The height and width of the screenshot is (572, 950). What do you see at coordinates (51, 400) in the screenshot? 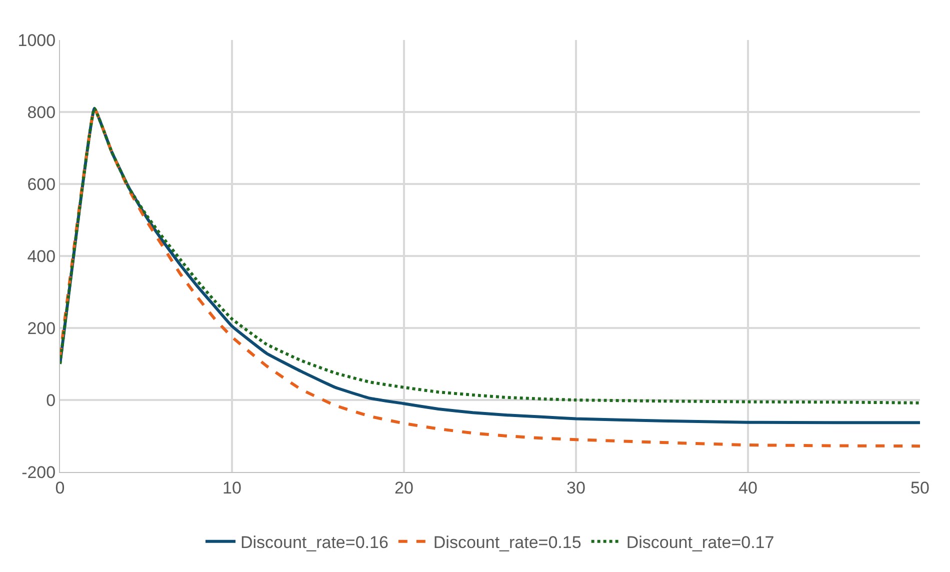
I see `y-tick-label: 0` at bounding box center [51, 400].